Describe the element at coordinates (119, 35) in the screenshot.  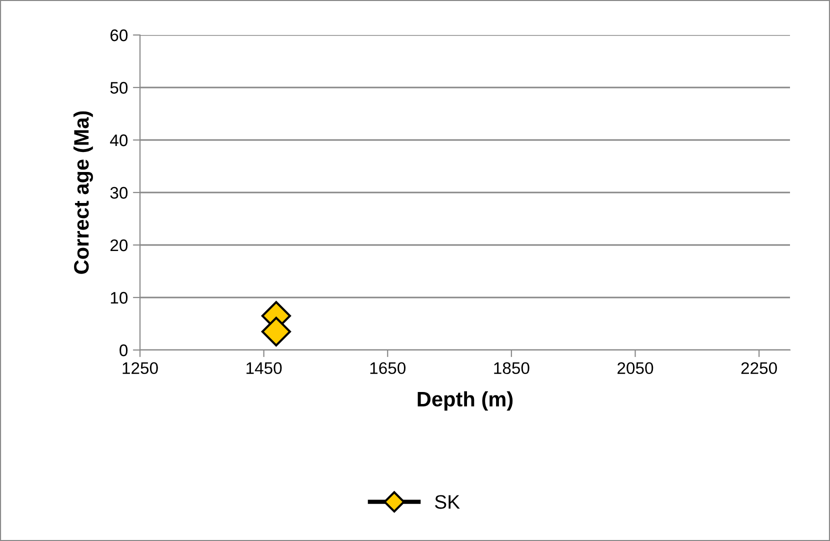
I see `y-tick-label: 60` at that location.